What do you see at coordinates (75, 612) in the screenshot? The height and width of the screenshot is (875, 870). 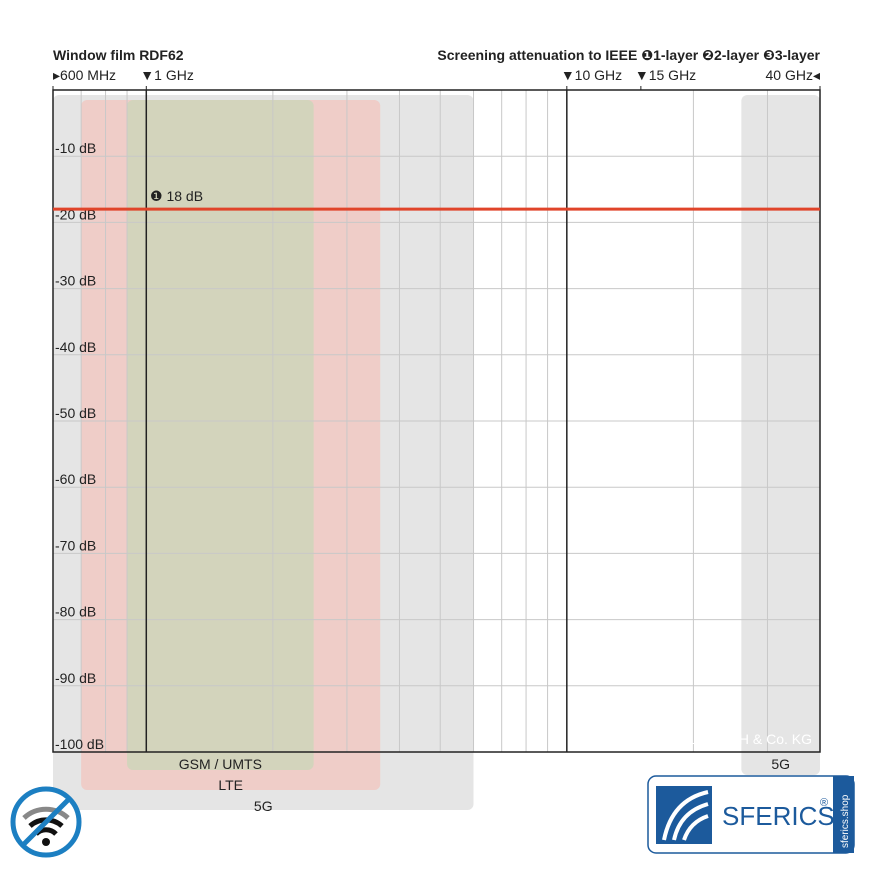 I see `y-tick-label: -80 dB` at bounding box center [75, 612].